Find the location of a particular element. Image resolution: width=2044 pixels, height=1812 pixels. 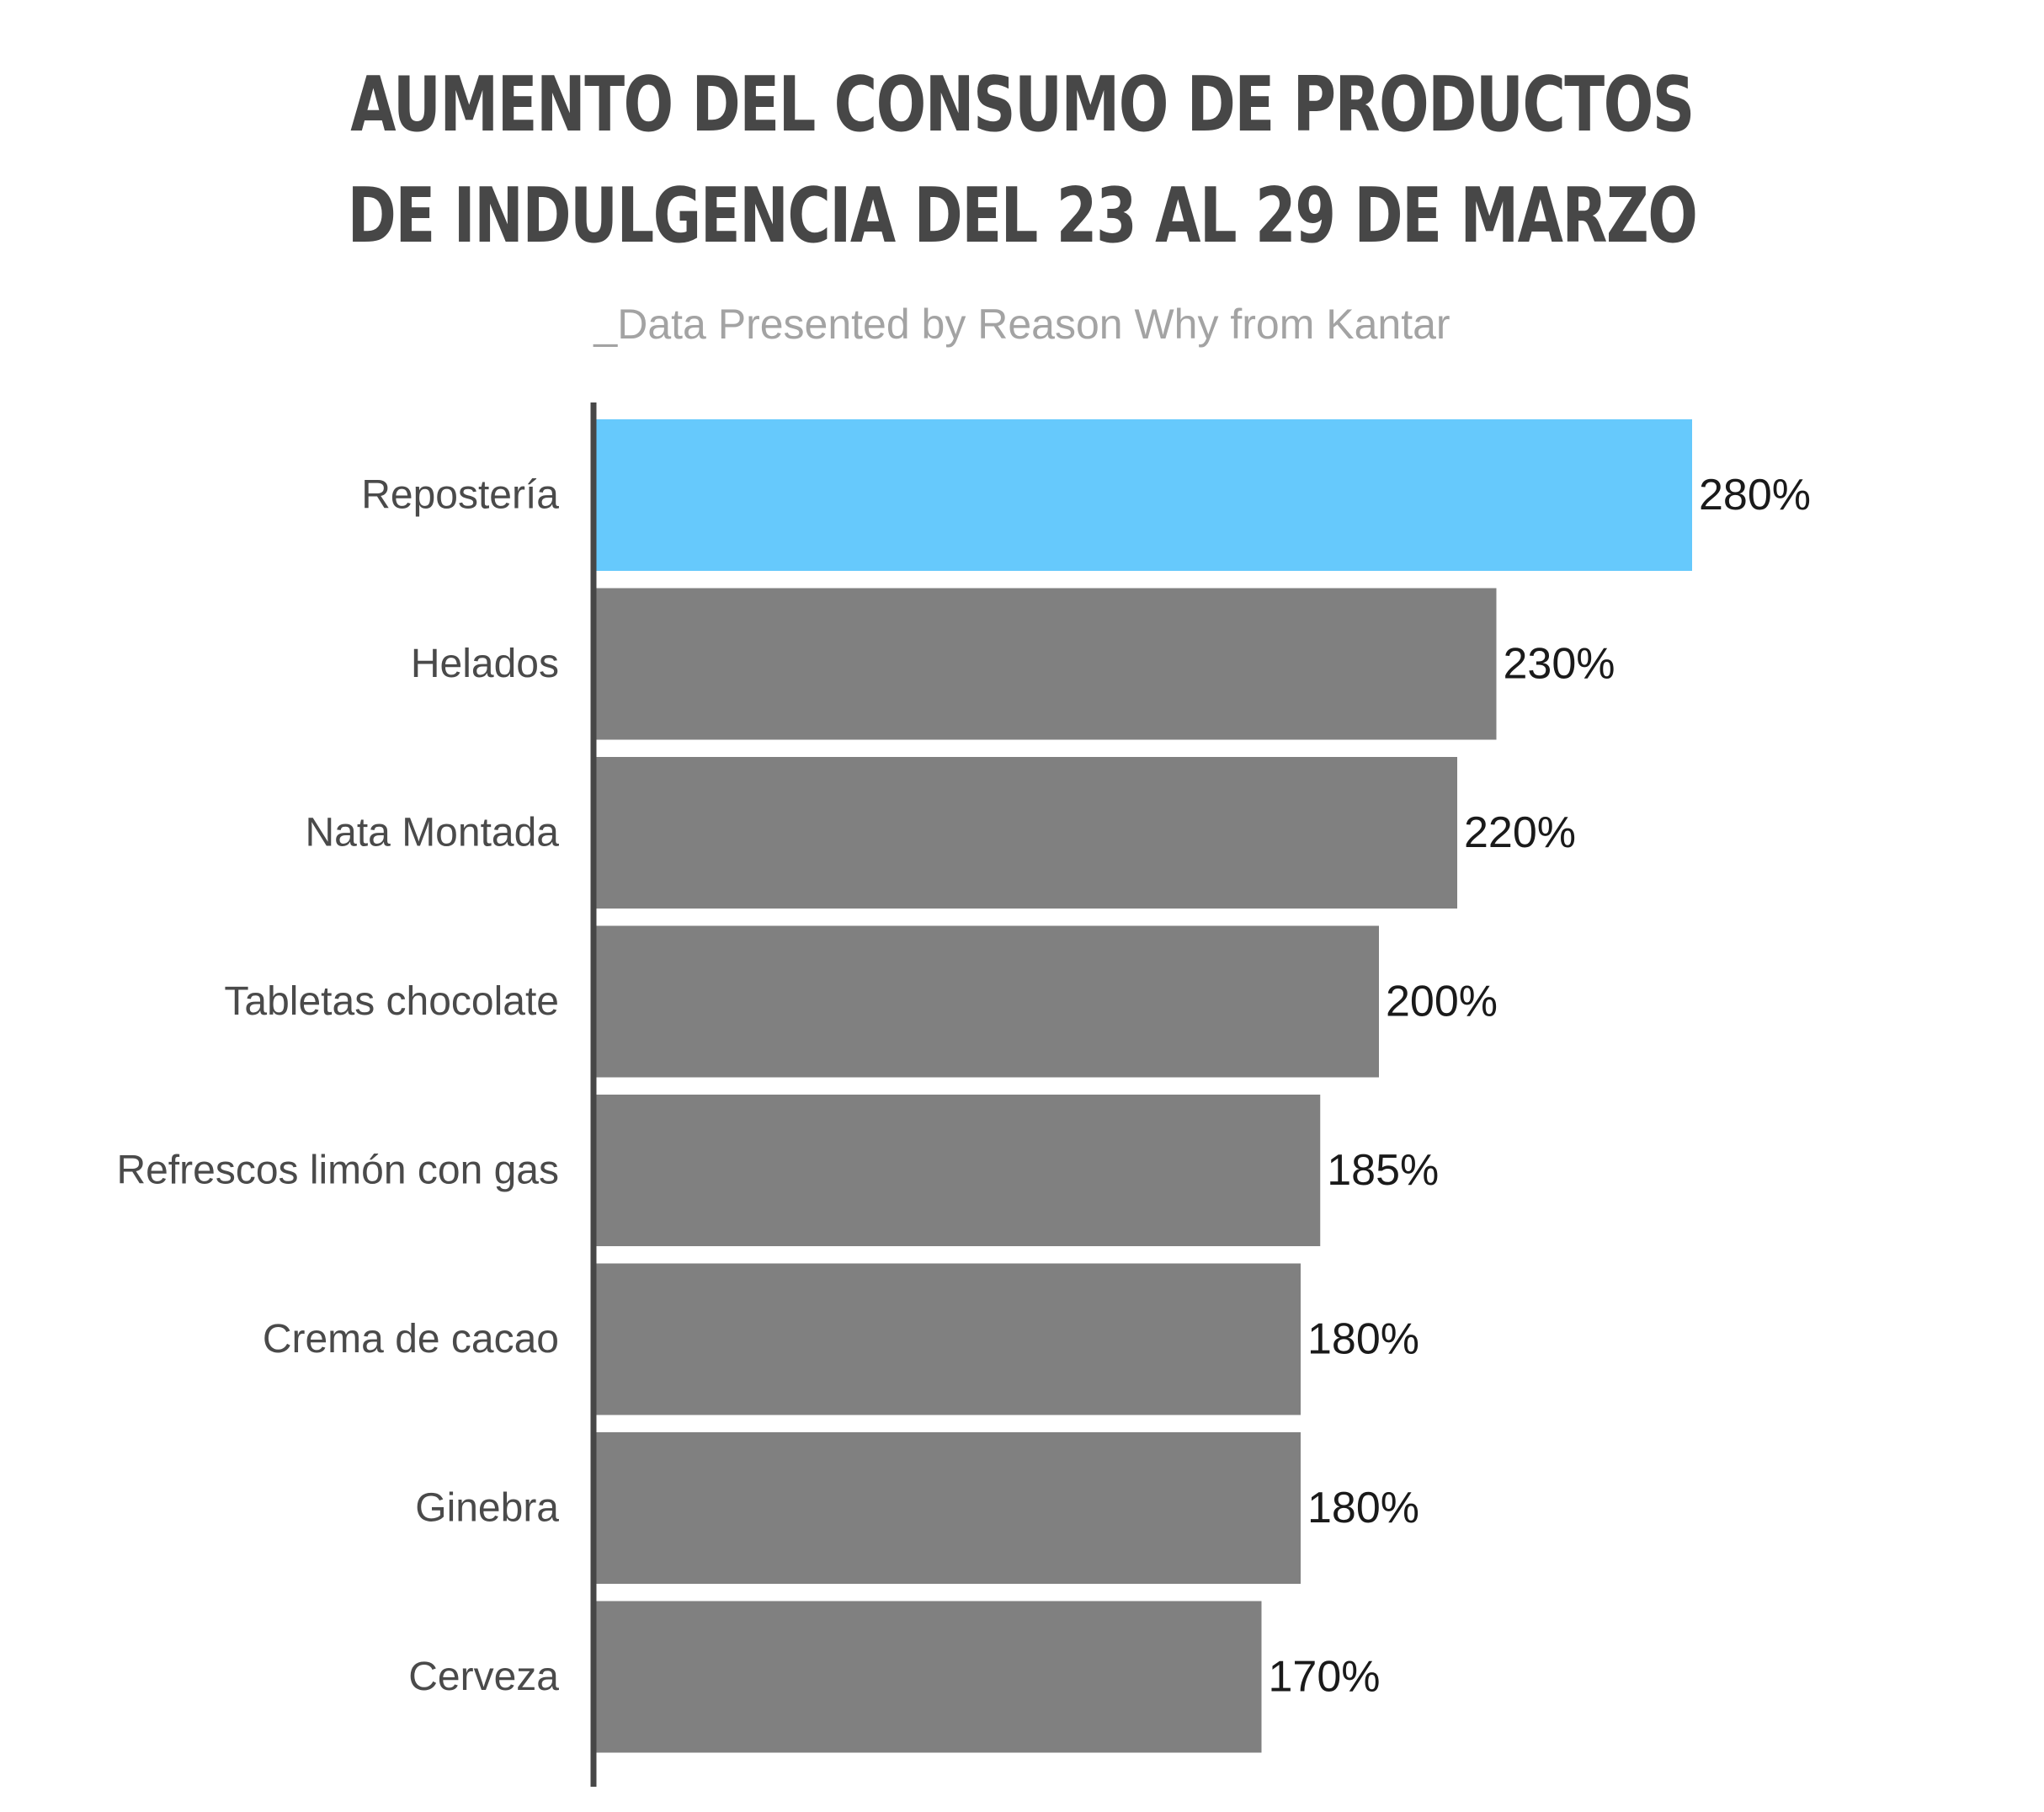

category-label-cerveza: Cerveza is located at coordinates (484, 1677).